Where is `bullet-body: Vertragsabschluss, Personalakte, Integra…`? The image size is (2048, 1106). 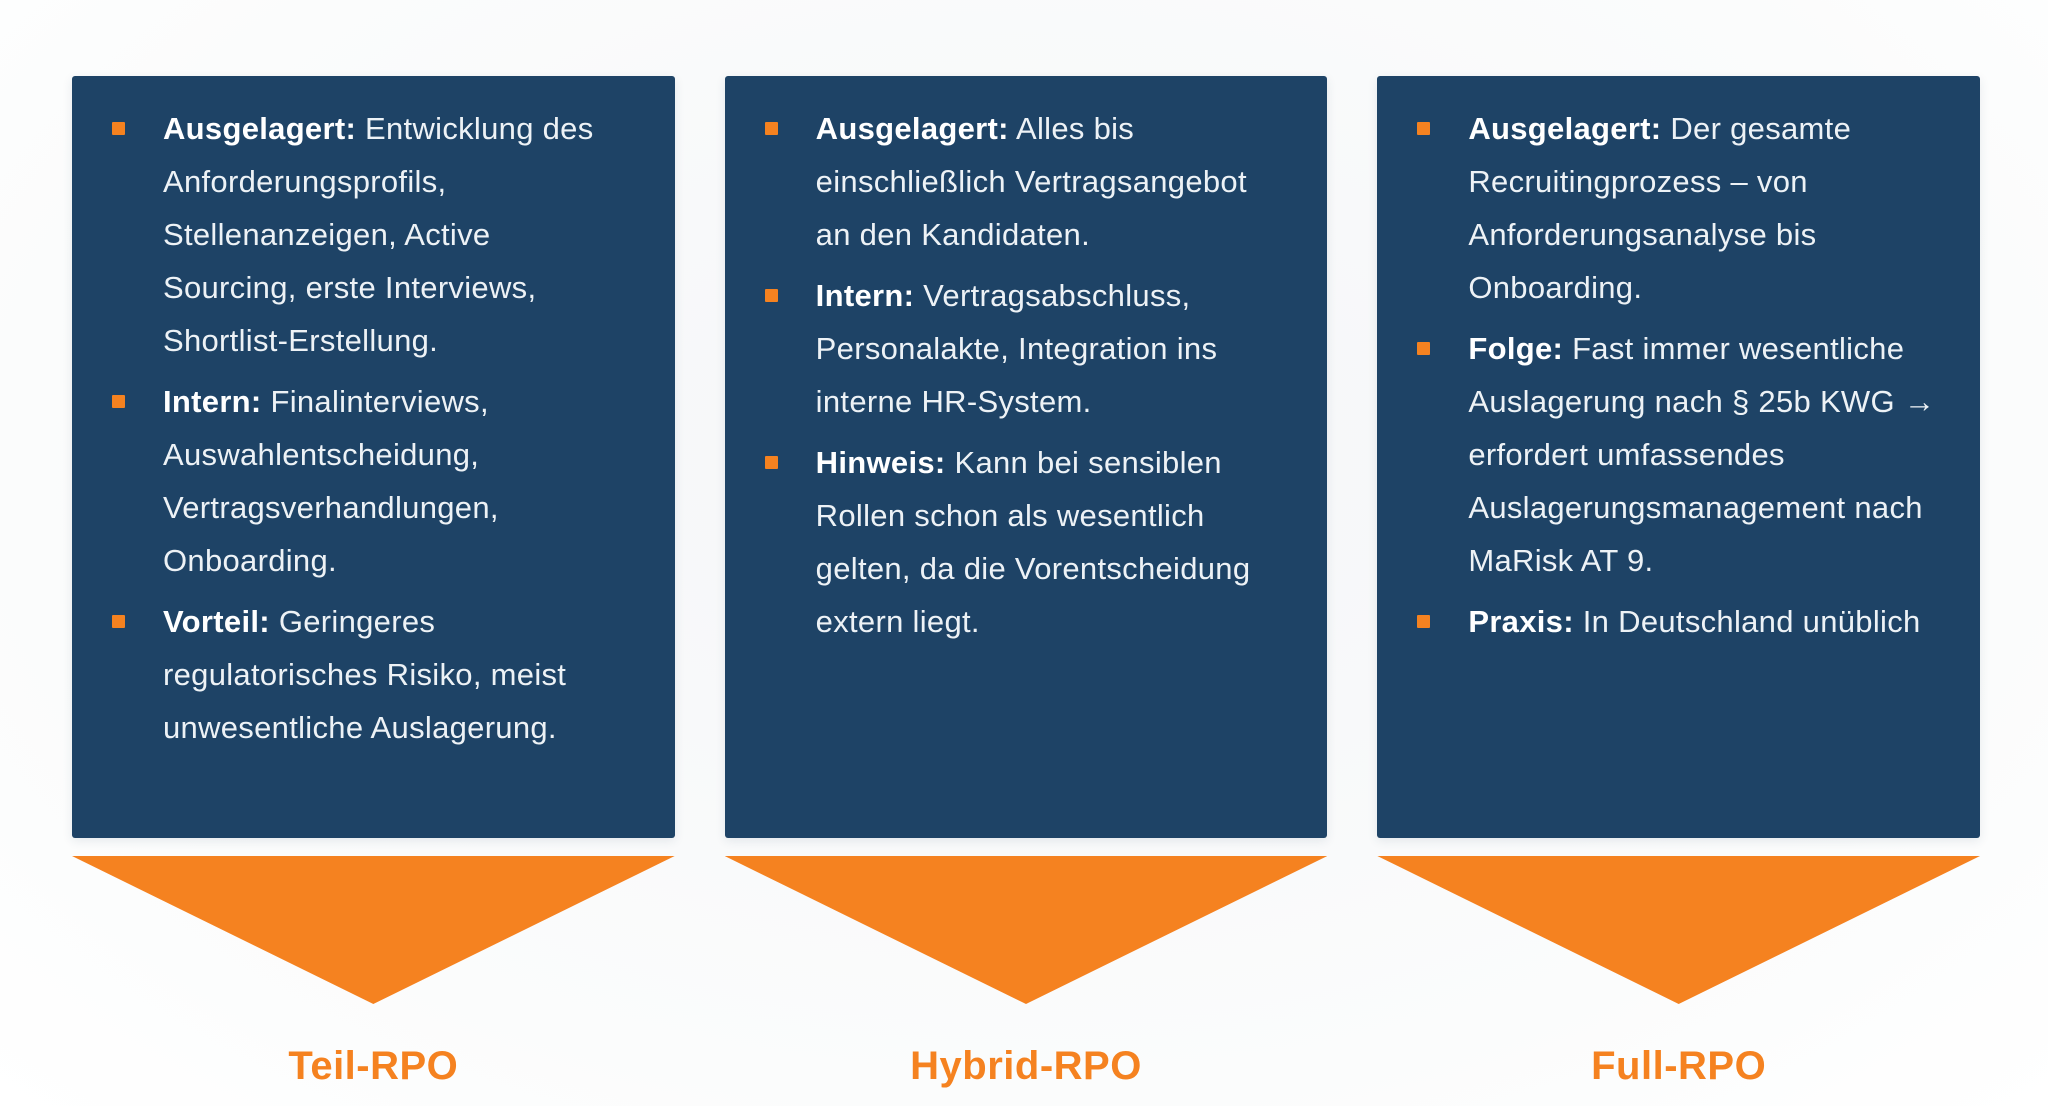 bullet-body: Vertragsabschluss, Personalakte, Integra… is located at coordinates (1016, 348).